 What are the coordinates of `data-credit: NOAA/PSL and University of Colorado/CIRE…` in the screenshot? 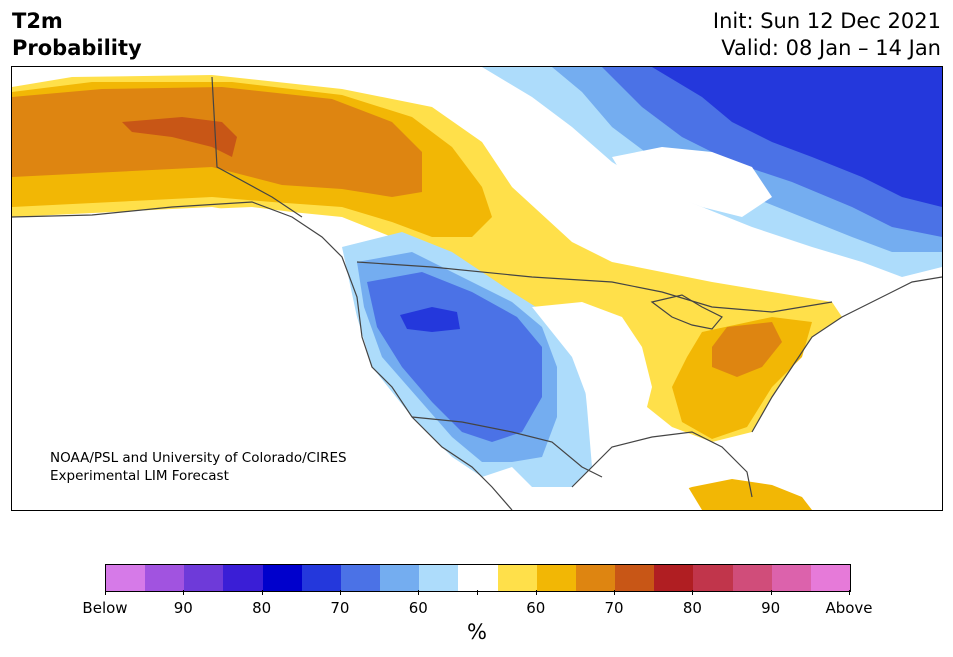 It's located at (198, 467).